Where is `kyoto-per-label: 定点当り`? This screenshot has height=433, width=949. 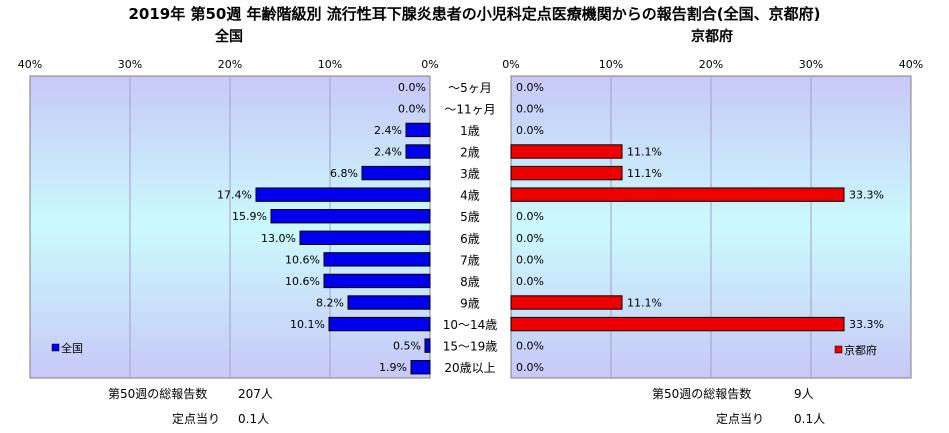 kyoto-per-label: 定点当り is located at coordinates (740, 419).